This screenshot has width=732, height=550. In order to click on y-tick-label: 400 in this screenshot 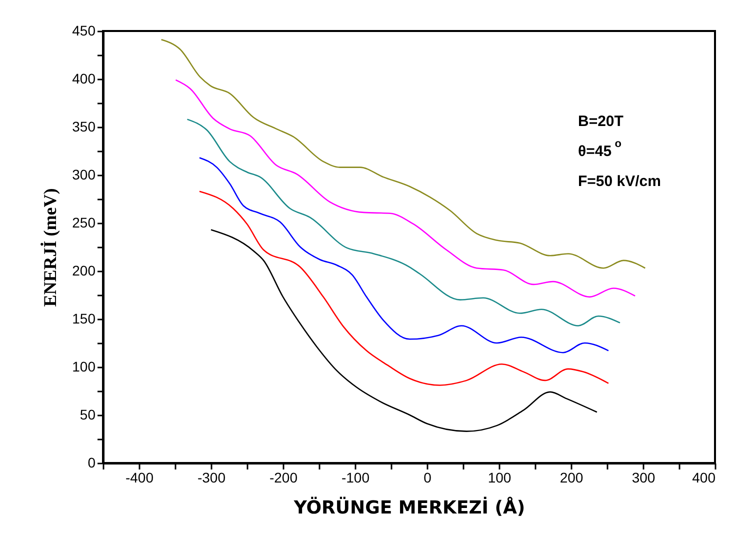, I will do `click(84, 78)`.